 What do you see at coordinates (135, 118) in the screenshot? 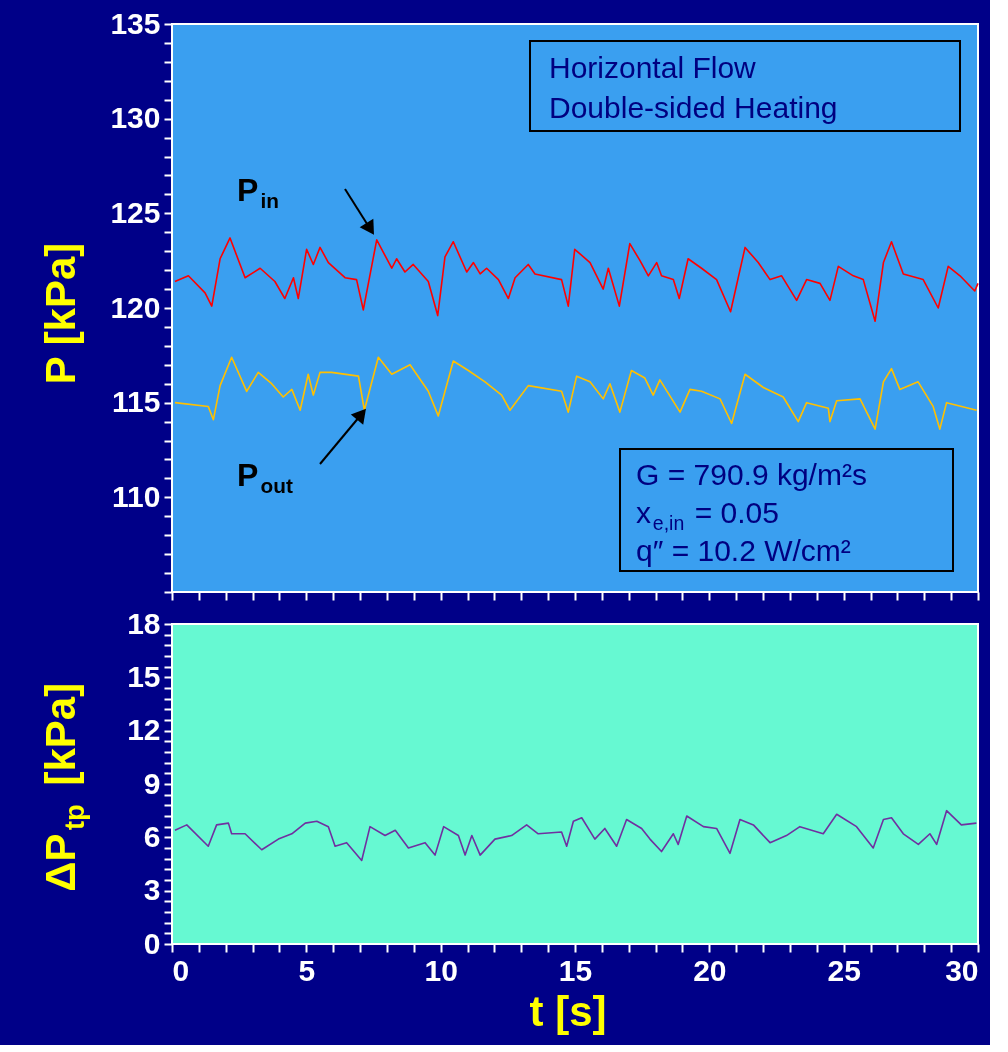
I see `y-tick-label: 130` at bounding box center [135, 118].